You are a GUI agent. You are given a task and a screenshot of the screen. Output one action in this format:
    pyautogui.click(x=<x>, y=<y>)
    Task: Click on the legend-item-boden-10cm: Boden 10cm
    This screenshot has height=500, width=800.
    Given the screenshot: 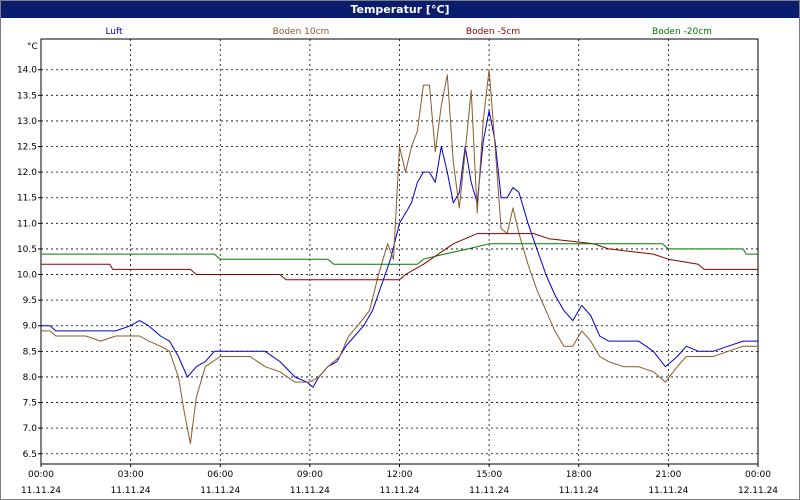 What is the action you would take?
    pyautogui.click(x=301, y=32)
    